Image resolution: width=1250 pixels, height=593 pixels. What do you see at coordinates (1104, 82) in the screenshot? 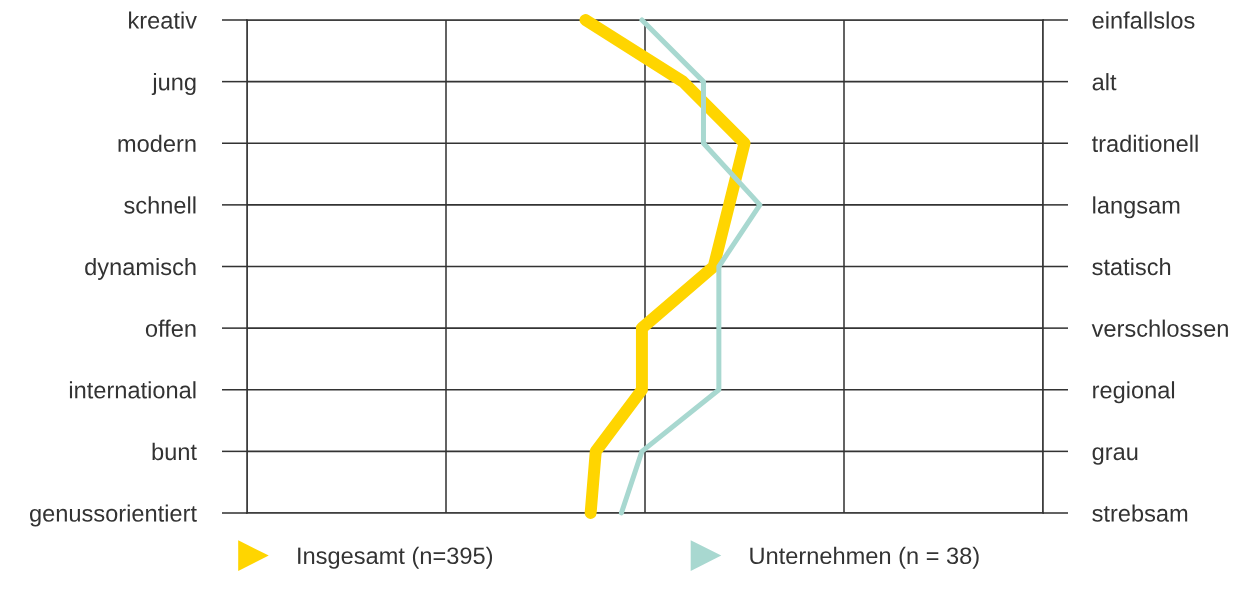
I see `y2-tick-label: alt` at bounding box center [1104, 82].